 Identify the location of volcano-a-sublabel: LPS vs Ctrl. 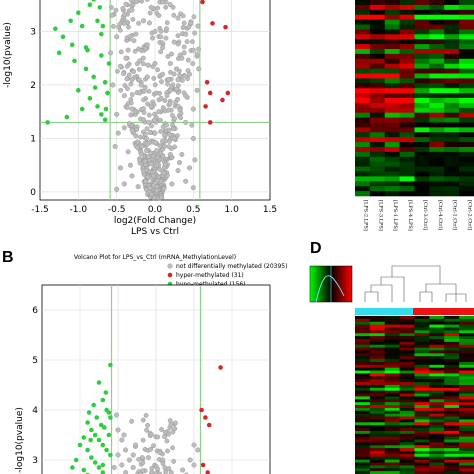
(155, 232).